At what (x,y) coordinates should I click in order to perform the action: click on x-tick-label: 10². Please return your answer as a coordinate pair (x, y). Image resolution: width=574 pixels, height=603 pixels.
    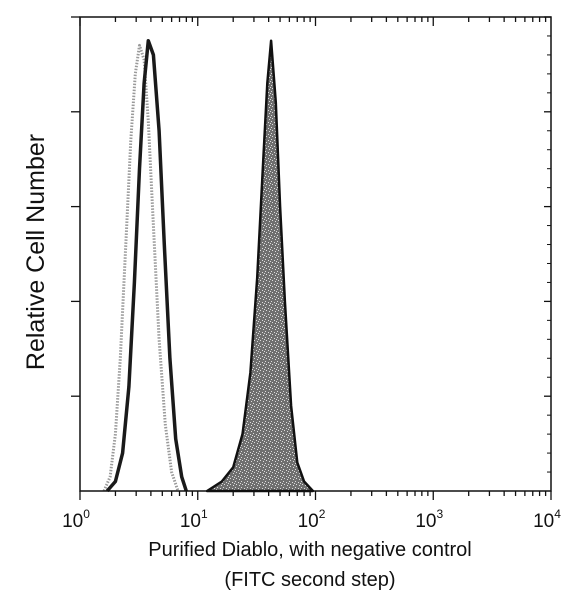
    Looking at the image, I should click on (312, 519).